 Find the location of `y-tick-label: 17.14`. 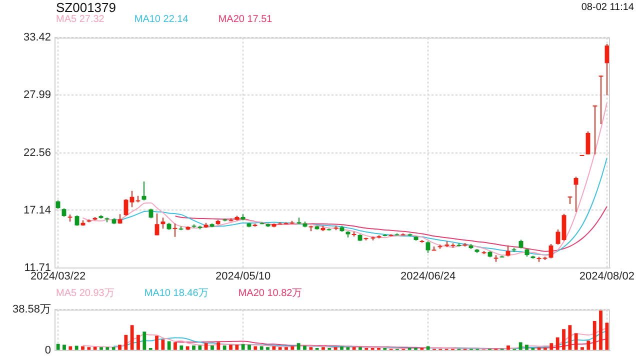

y-tick-label: 17.14 is located at coordinates (37, 210).